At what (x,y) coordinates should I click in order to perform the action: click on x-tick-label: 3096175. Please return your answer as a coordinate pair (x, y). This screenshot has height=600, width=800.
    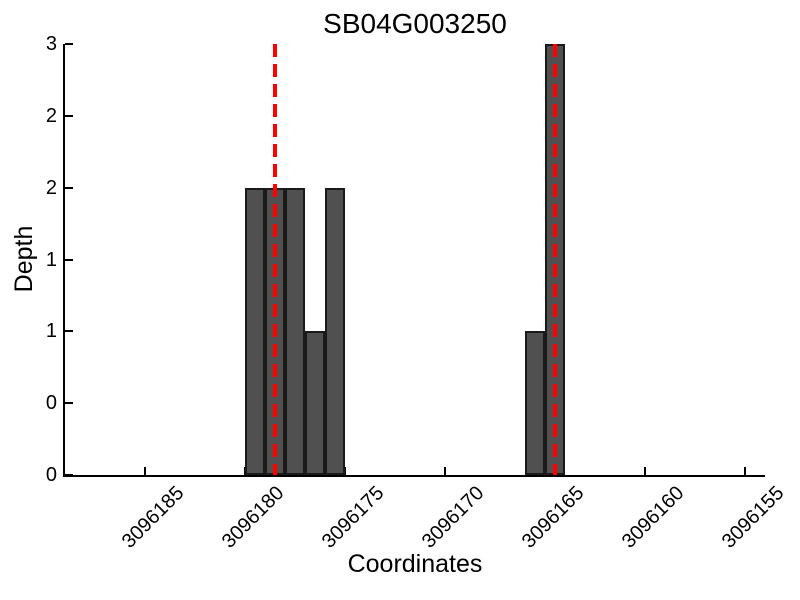
    Looking at the image, I should click on (353, 517).